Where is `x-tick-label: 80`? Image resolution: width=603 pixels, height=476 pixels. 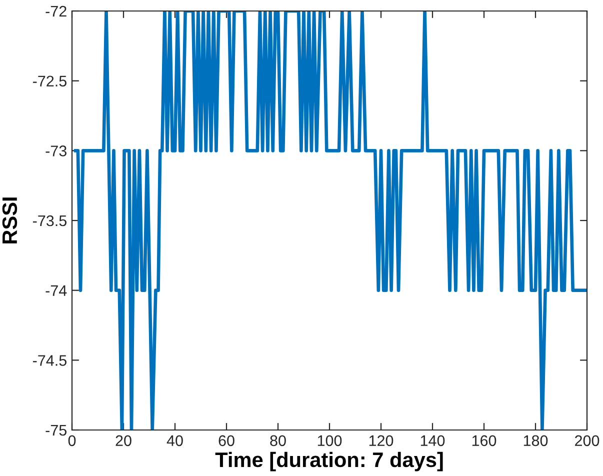 x-tick-label: 80 is located at coordinates (278, 440).